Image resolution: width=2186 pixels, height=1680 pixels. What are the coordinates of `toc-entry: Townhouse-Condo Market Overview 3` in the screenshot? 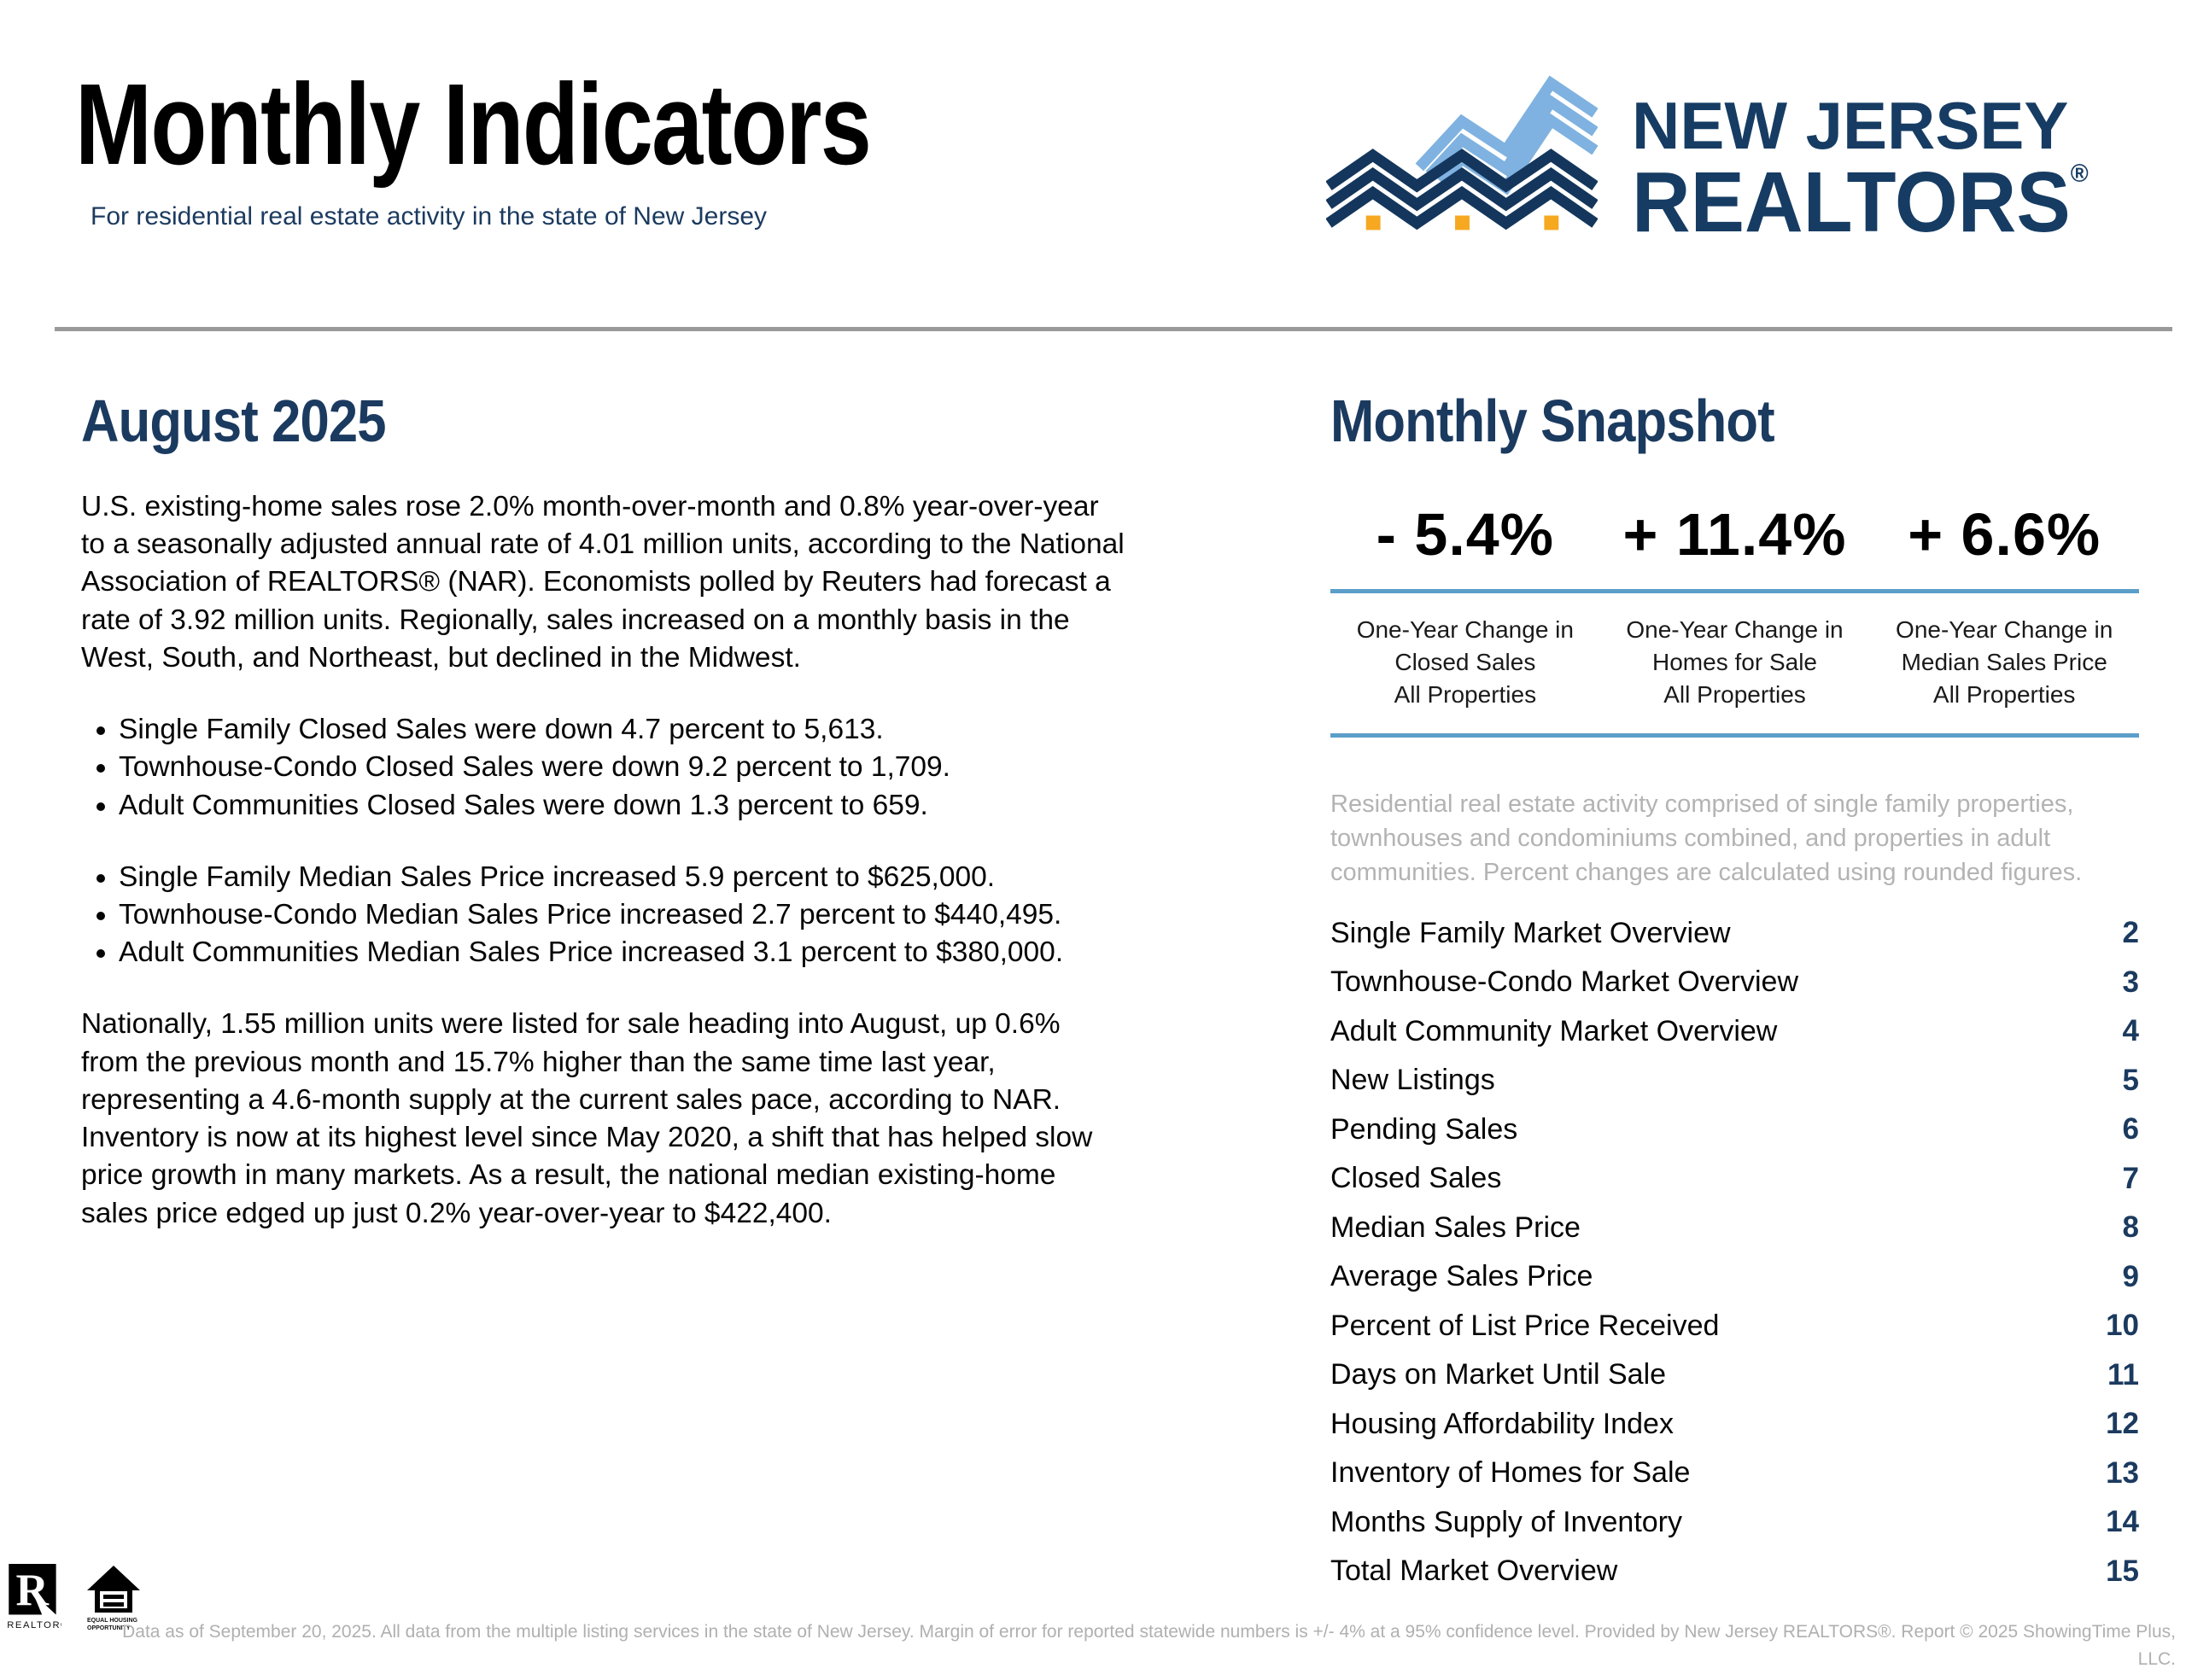 It's located at (1734, 983).